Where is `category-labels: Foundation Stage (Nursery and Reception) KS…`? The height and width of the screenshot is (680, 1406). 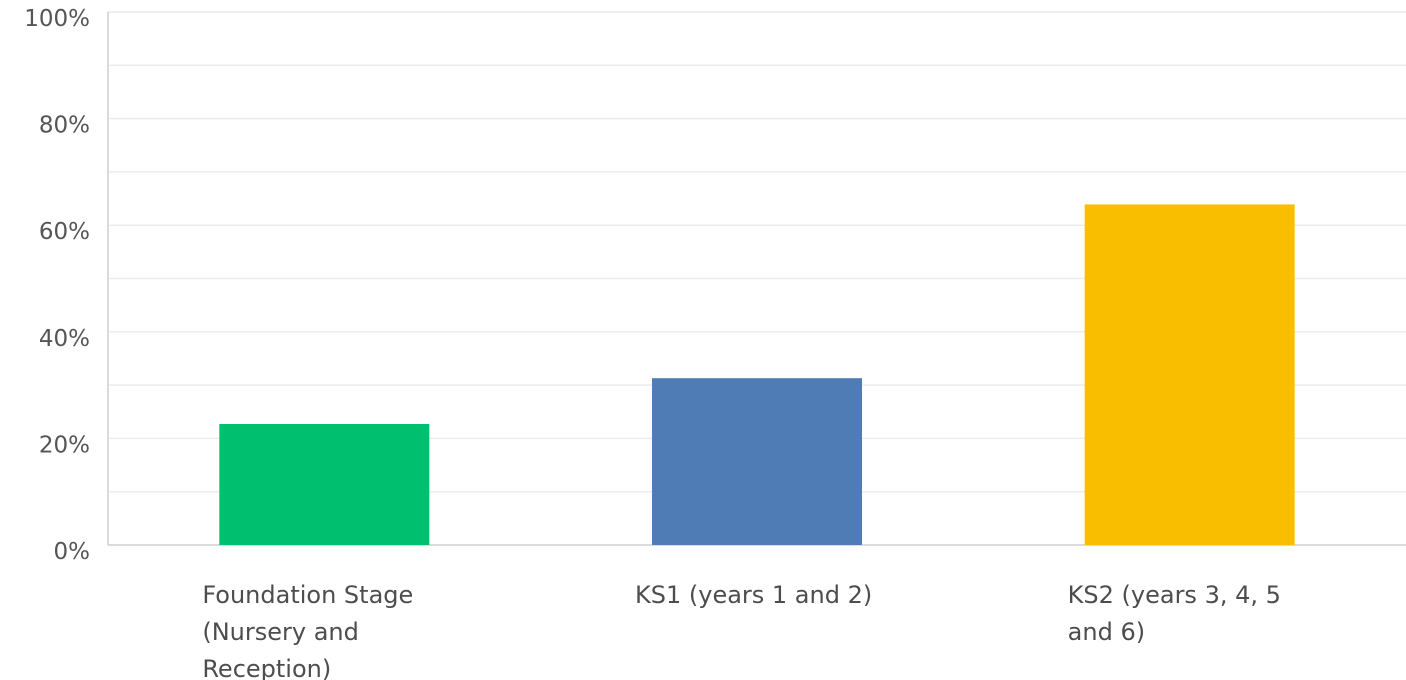
category-labels: Foundation Stage (Nursery and Reception) KS… is located at coordinates (741, 630).